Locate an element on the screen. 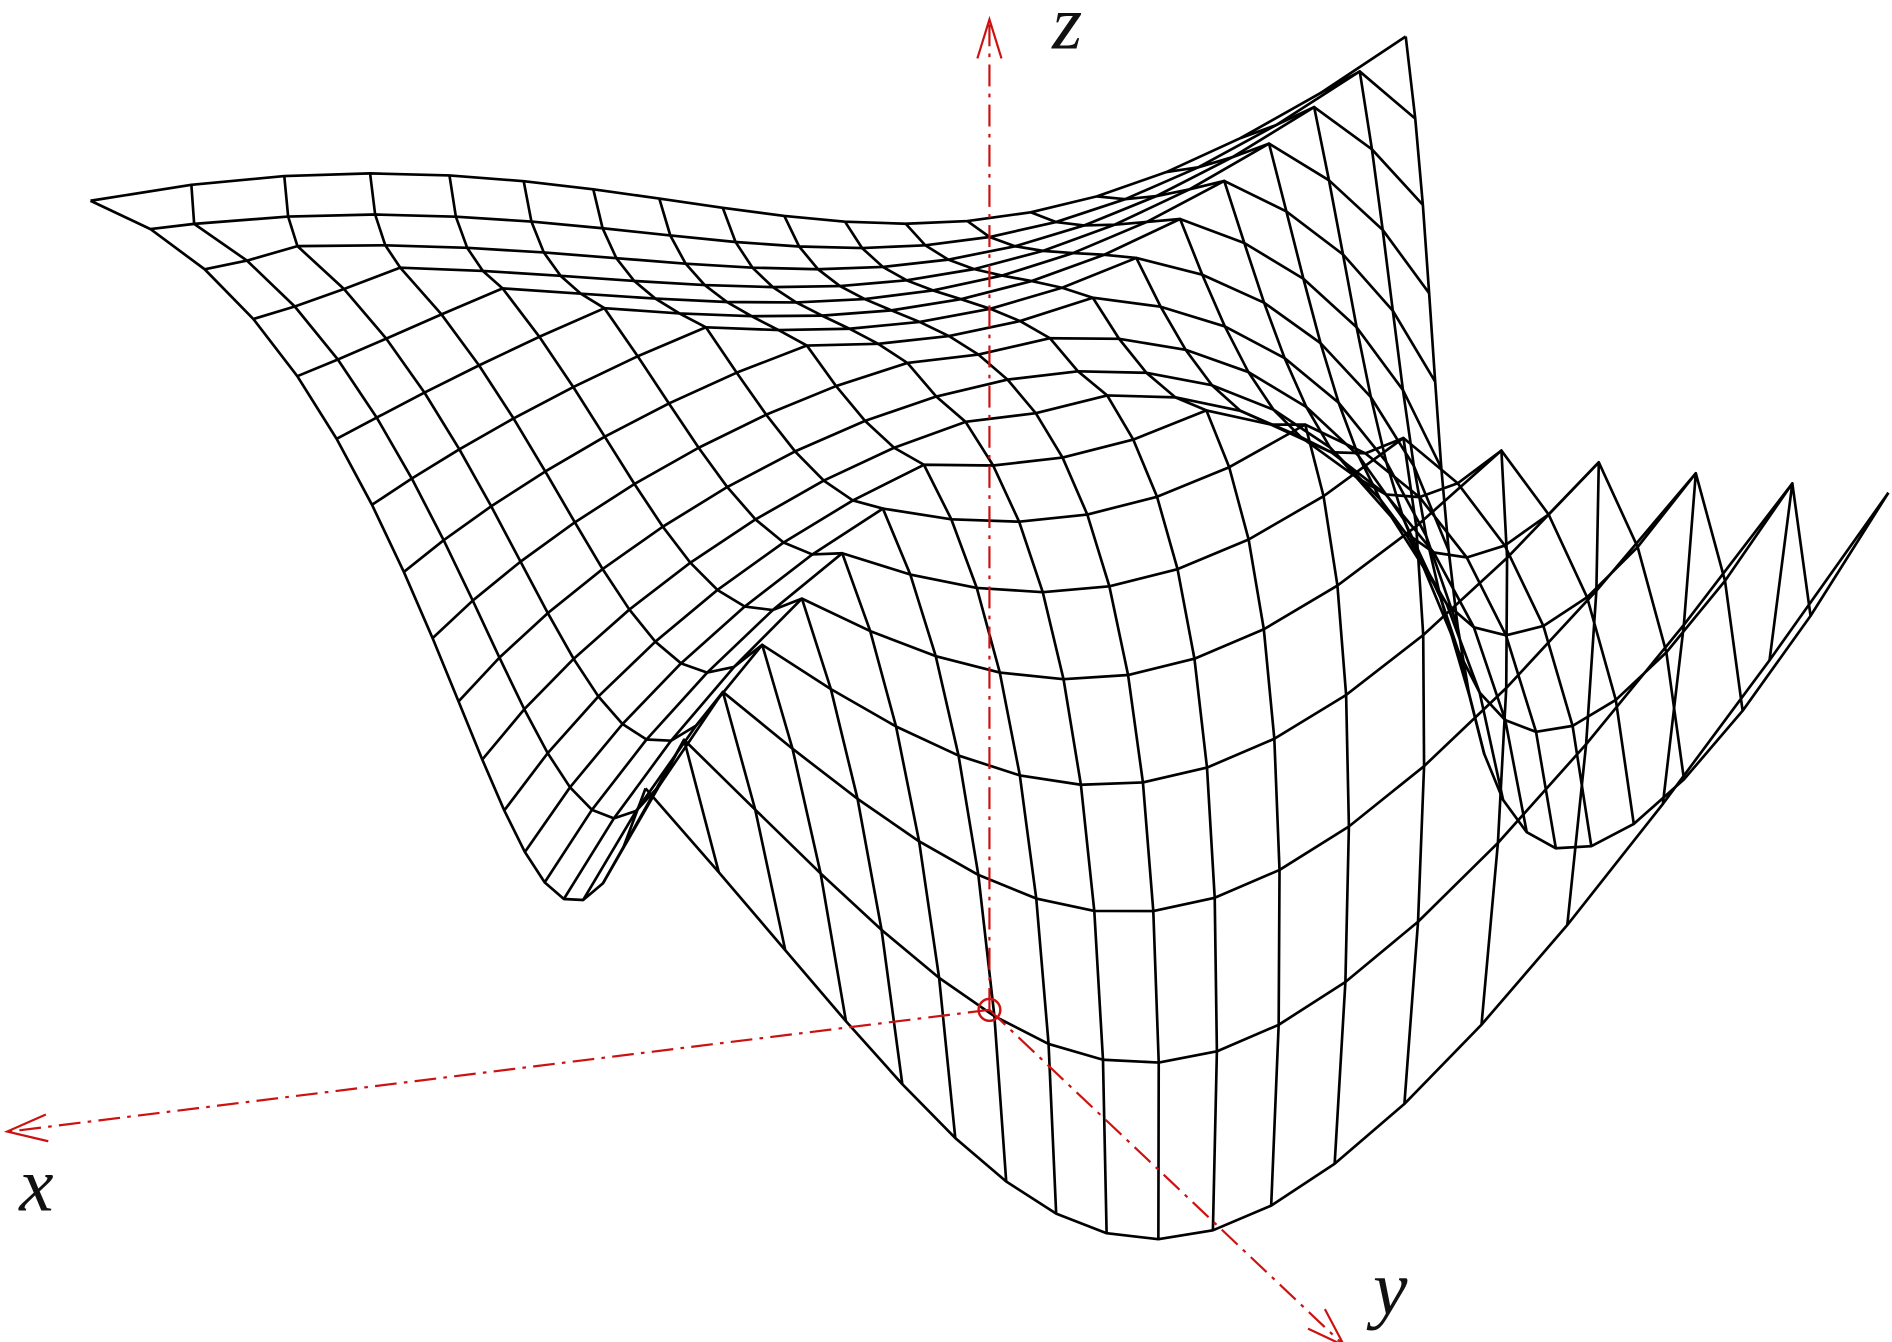 Image resolution: width=1892 pixels, height=1342 pixels. x-arrow is located at coordinates (26, 1128).